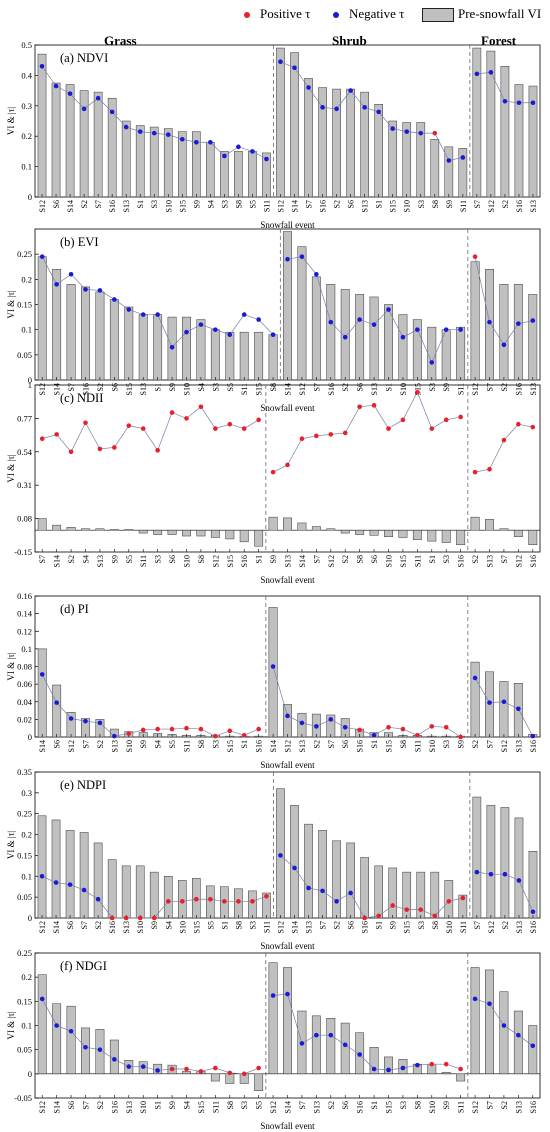 This screenshot has width=550, height=1132. I want to click on legend-pre: Pre-snowfall VI, so click(482, 14).